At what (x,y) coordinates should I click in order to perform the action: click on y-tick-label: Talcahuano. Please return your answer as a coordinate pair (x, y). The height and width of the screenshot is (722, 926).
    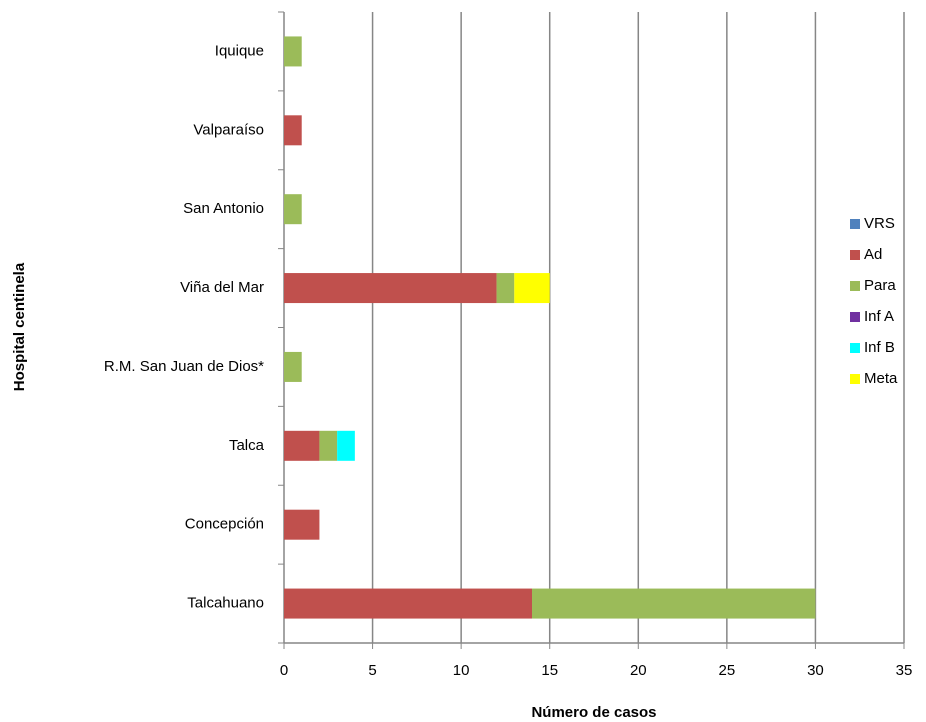
    Looking at the image, I should click on (225, 603).